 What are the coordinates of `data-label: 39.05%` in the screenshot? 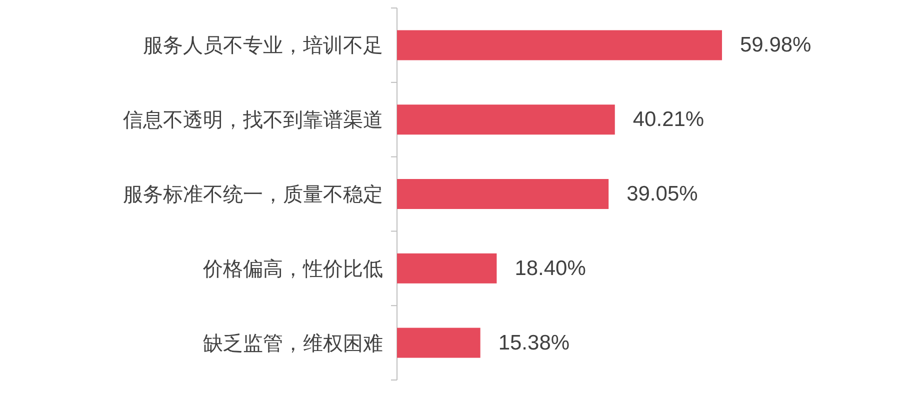 It's located at (662, 194).